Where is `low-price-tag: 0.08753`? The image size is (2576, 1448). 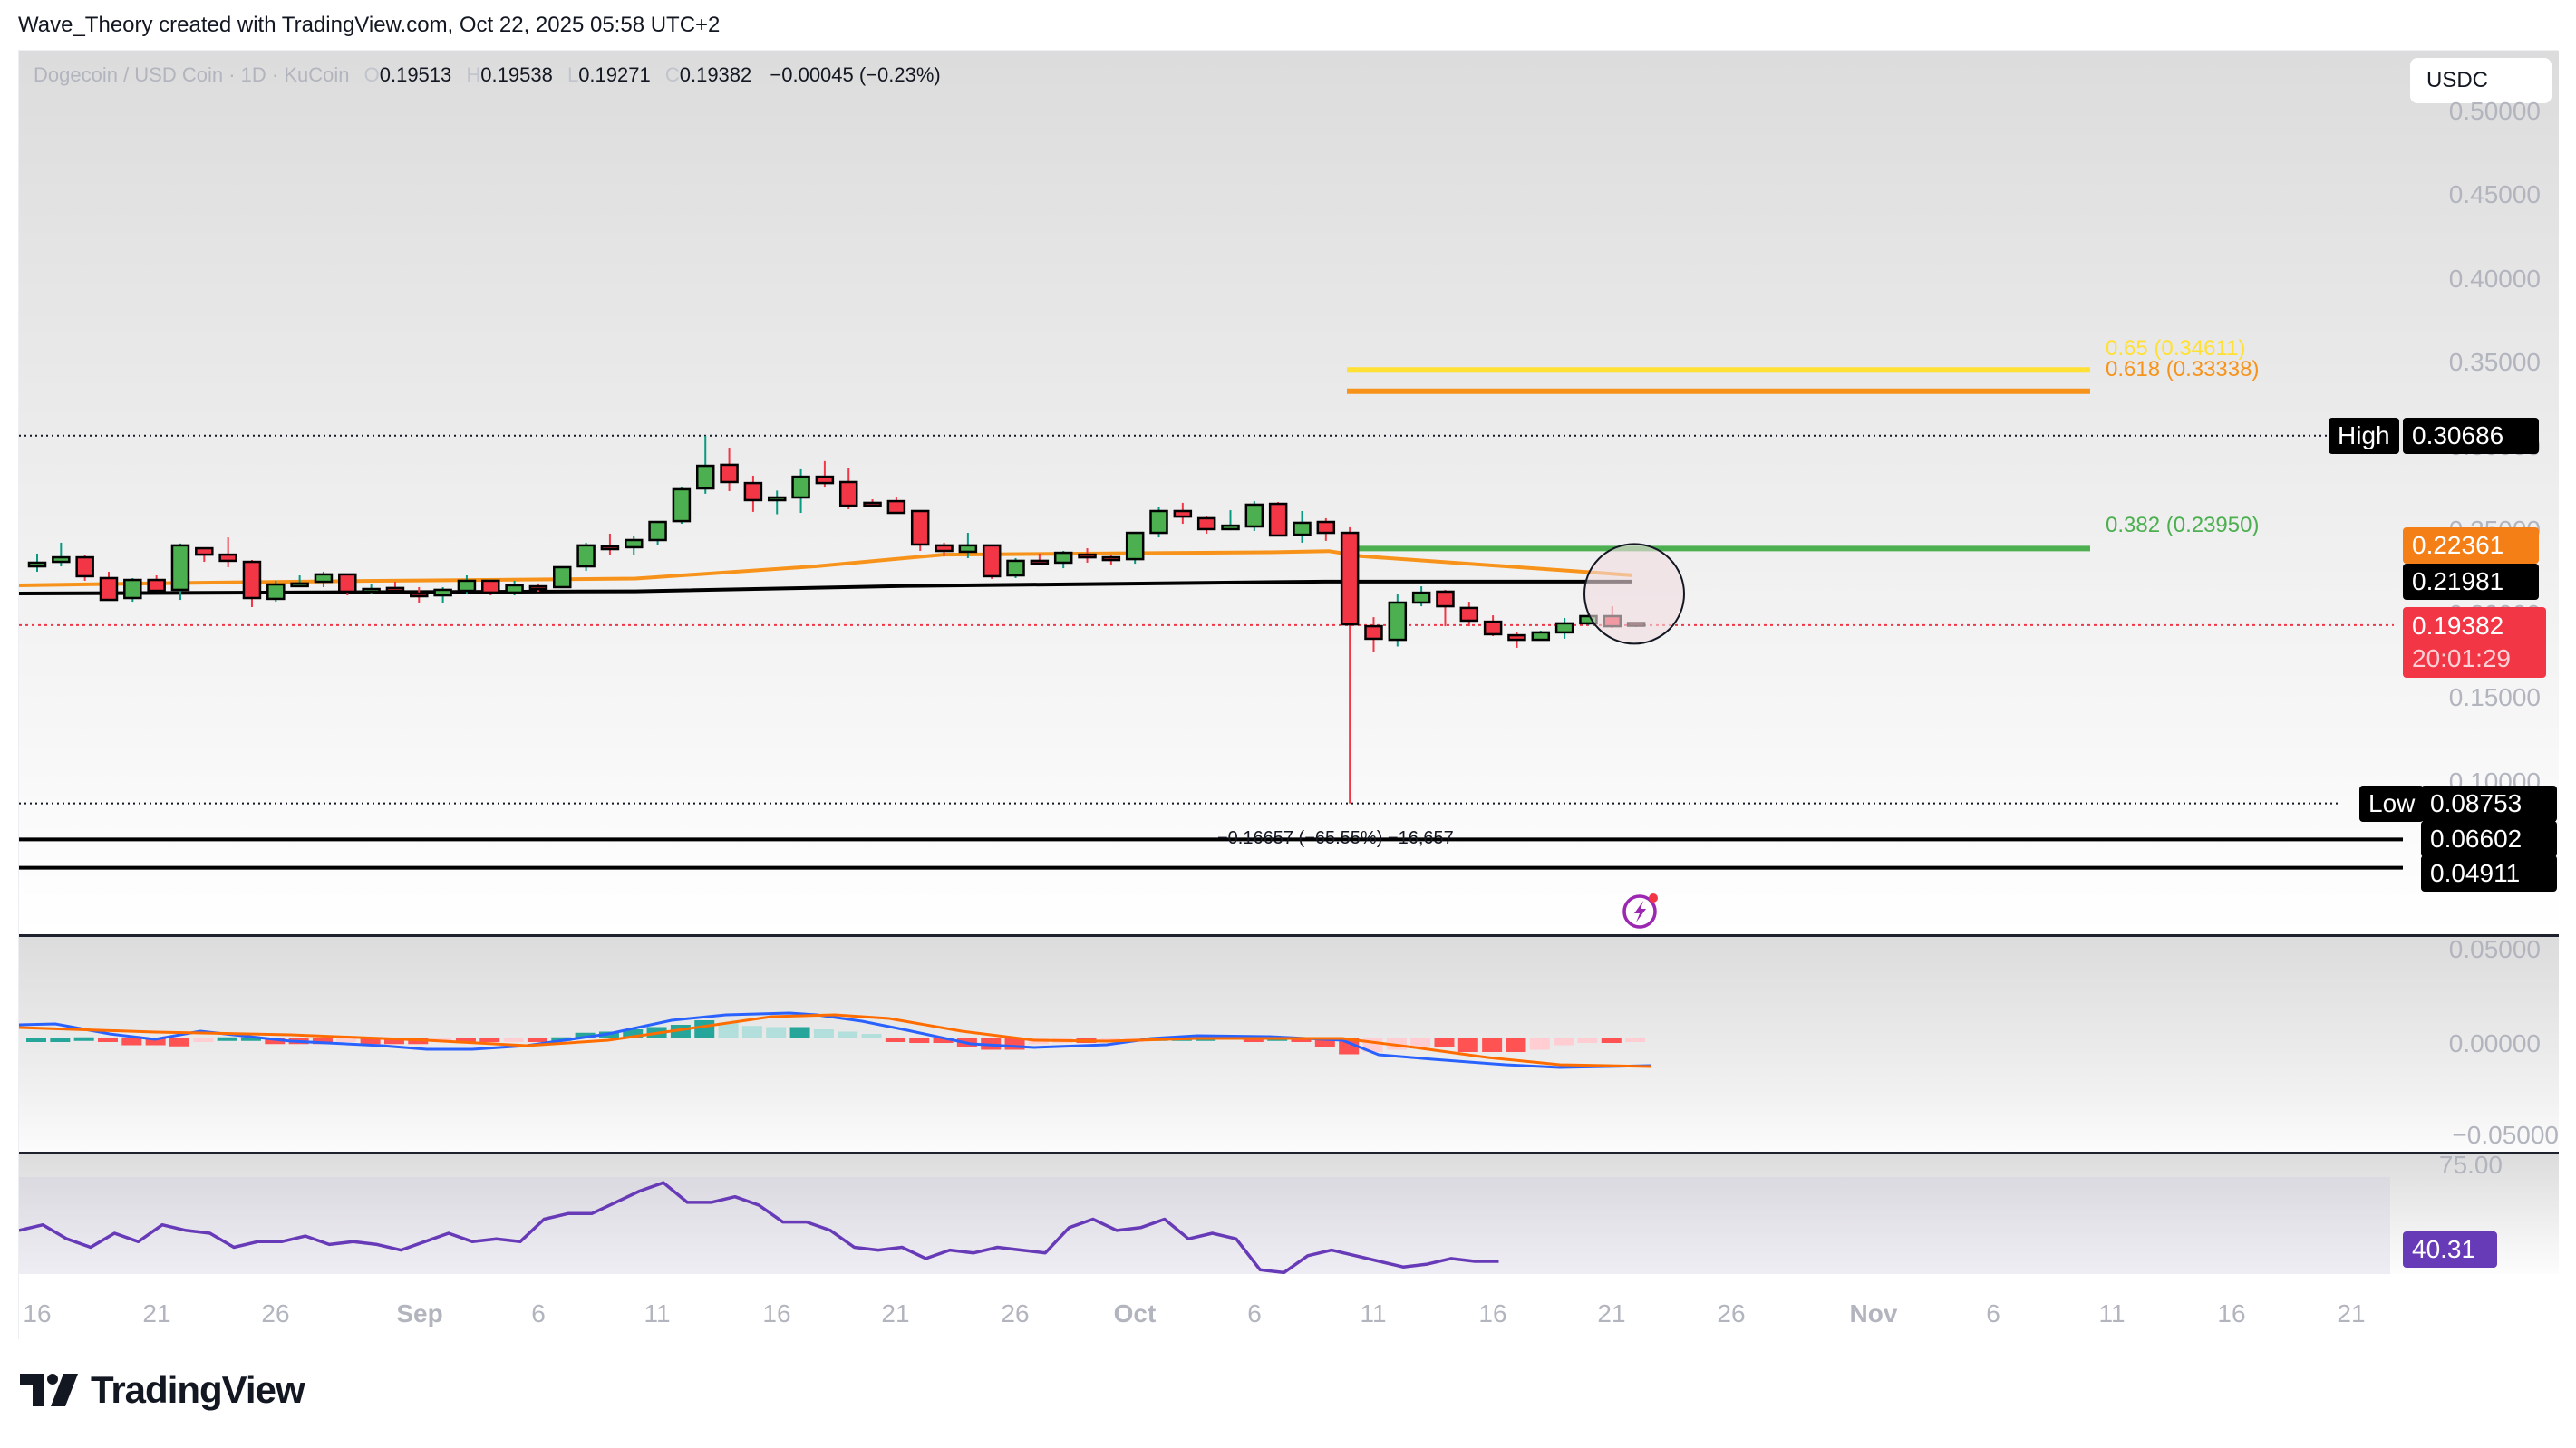 low-price-tag: 0.08753 is located at coordinates (2489, 804).